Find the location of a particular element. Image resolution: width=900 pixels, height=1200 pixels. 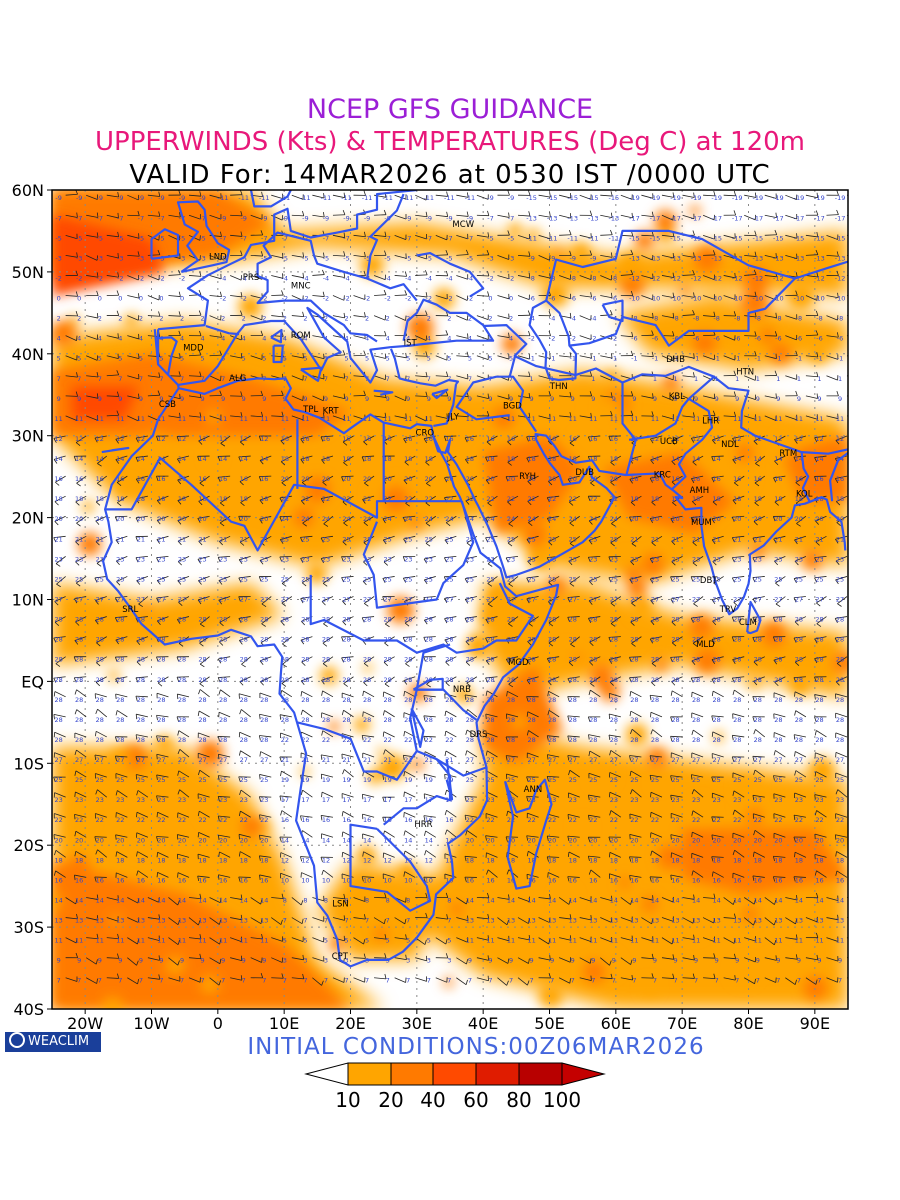

temp-value: 23 is located at coordinates (223, 800).